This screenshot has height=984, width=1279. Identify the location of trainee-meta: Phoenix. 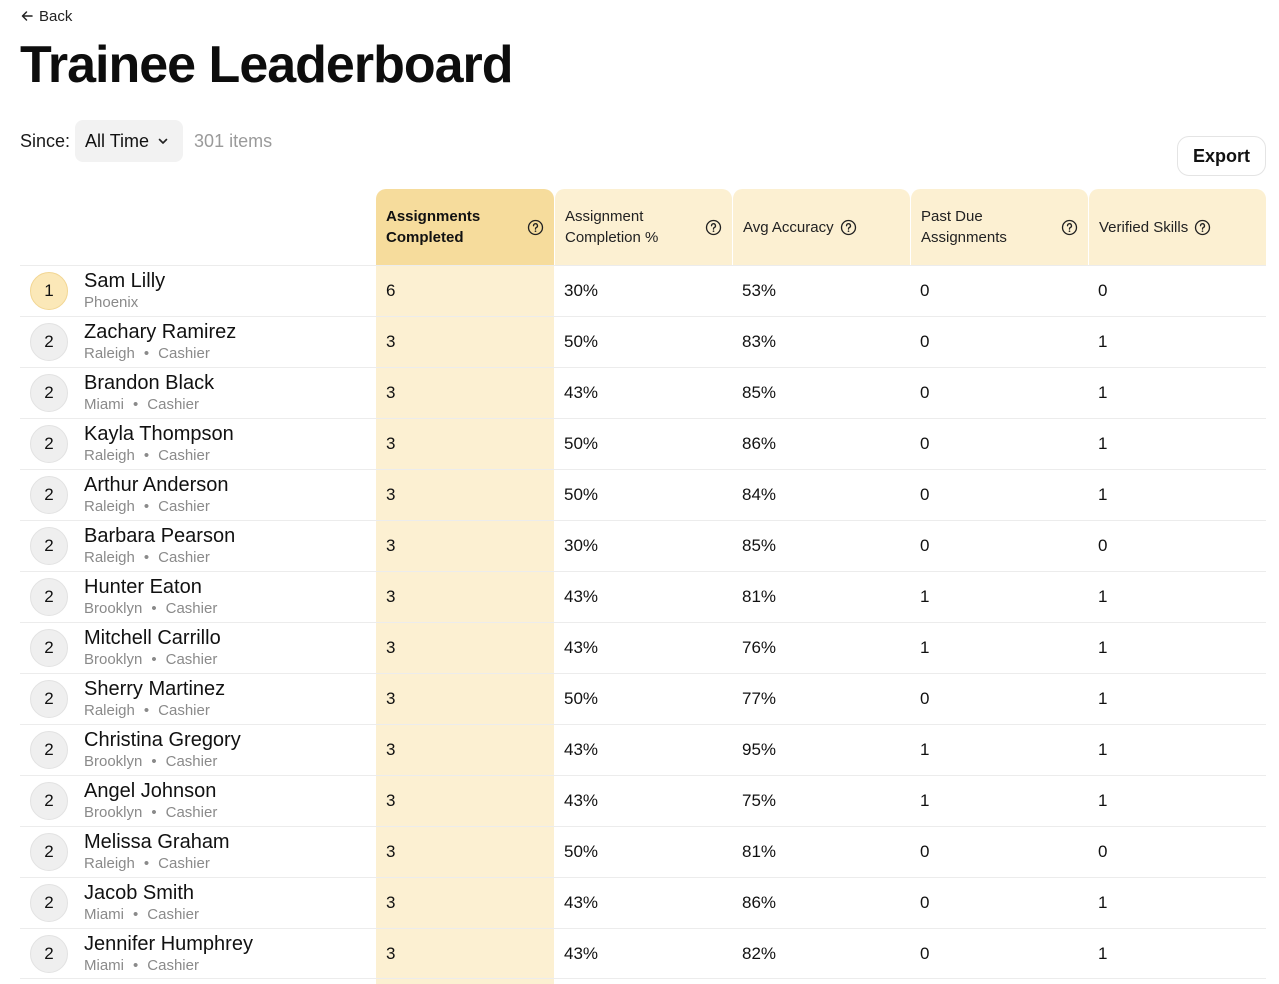
(124, 303).